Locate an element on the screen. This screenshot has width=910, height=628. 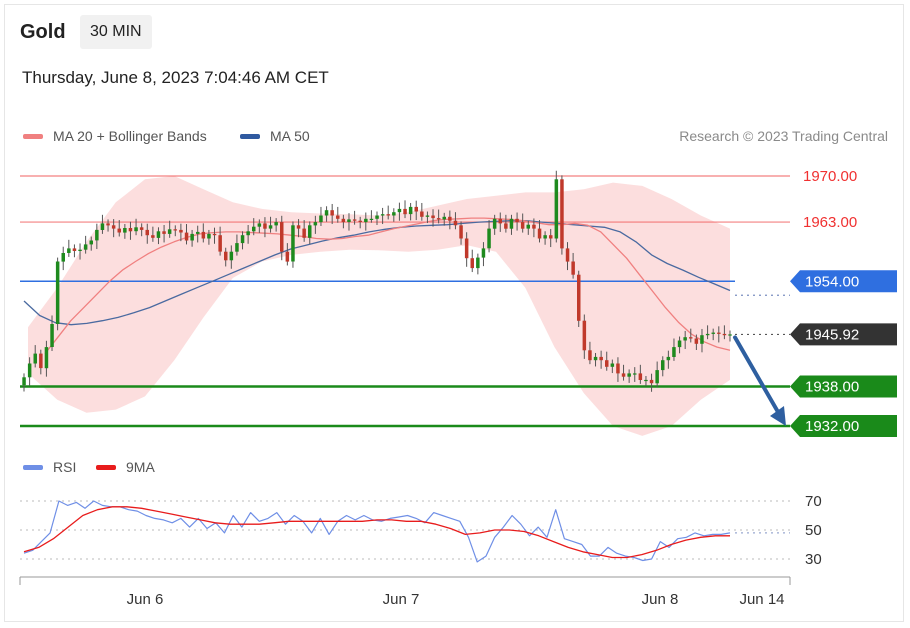
x-tick-label: Jun 14 is located at coordinates (761, 599).